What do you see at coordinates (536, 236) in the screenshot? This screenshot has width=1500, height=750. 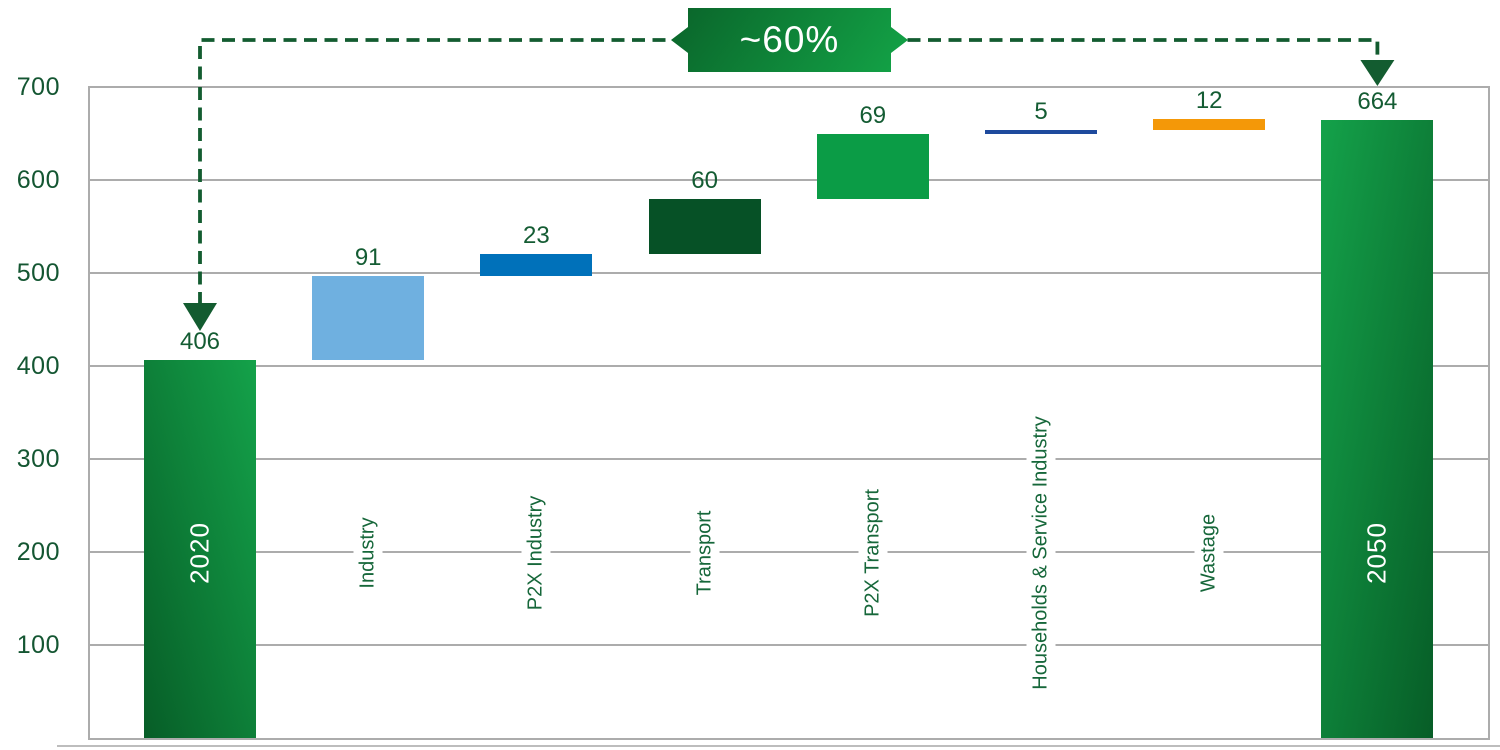 I see `value-label: 23` at bounding box center [536, 236].